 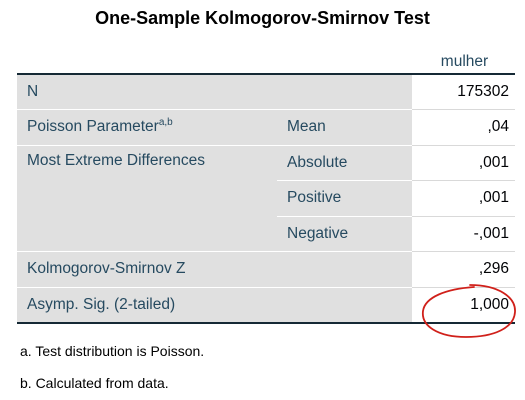 I want to click on row-label-extreme: Most Extreme Differences, so click(x=147, y=198).